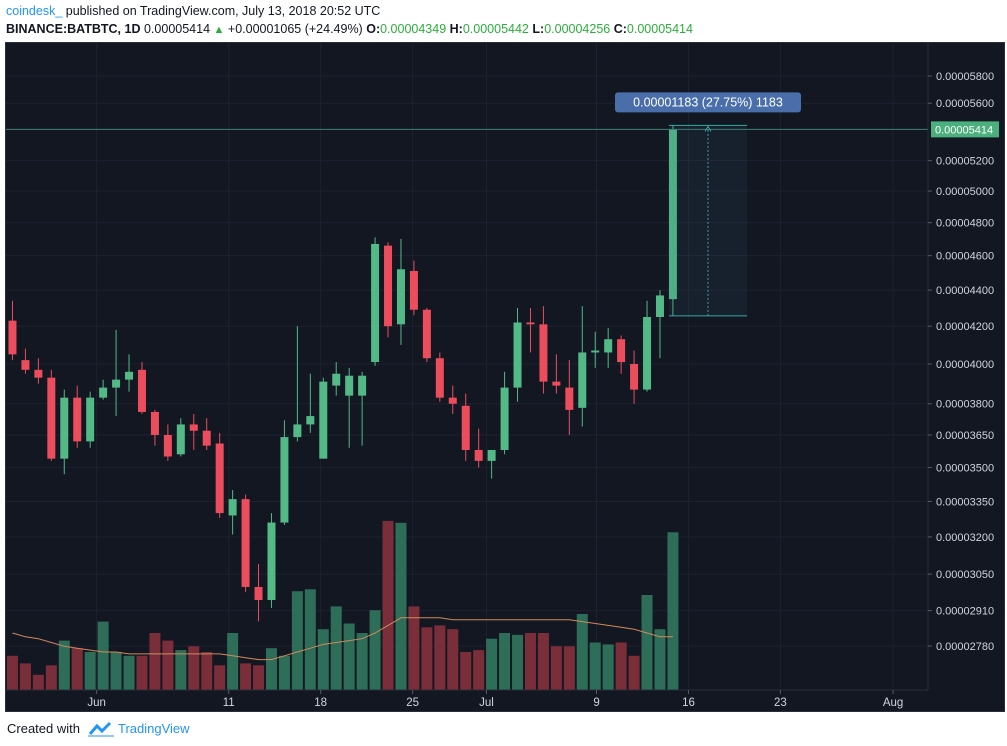 Image resolution: width=1007 pixels, height=746 pixels. Describe the element at coordinates (965, 104) in the screenshot. I see `price-axis-label: 0.00005600` at that location.